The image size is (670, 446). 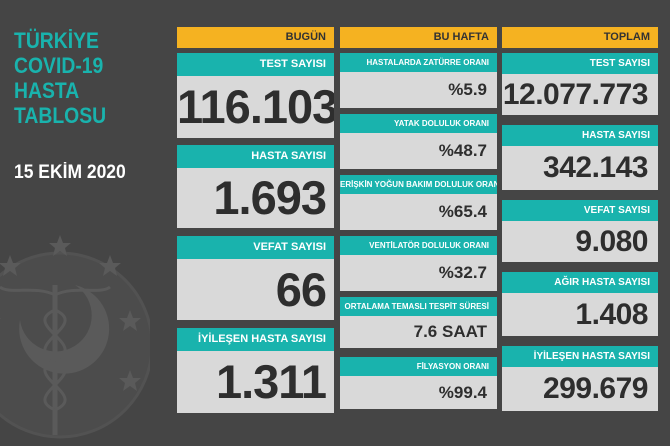 I want to click on today-recovered-card: İYİLEŞEN HASTA SAYISI 1.311, so click(x=255, y=370).